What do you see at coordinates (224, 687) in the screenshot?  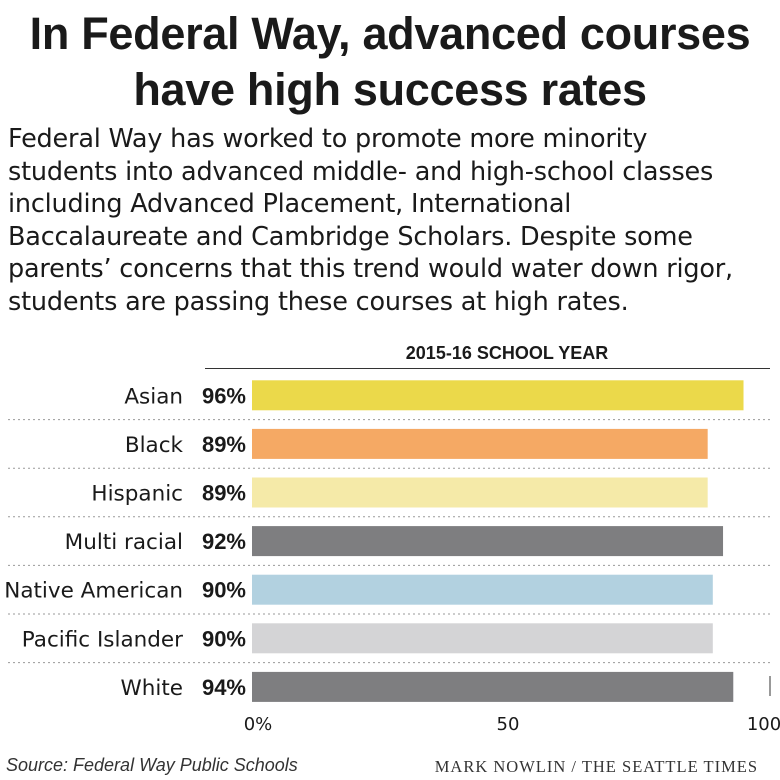 I see `value-label: 94%` at bounding box center [224, 687].